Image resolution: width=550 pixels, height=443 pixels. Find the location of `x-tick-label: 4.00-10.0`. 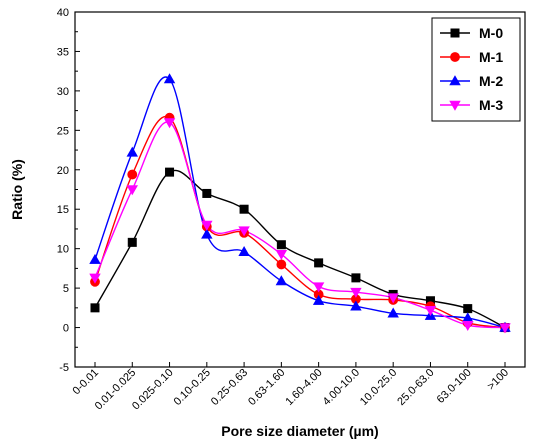

x-tick-label: 4.00-10.0 is located at coordinates (341, 387).